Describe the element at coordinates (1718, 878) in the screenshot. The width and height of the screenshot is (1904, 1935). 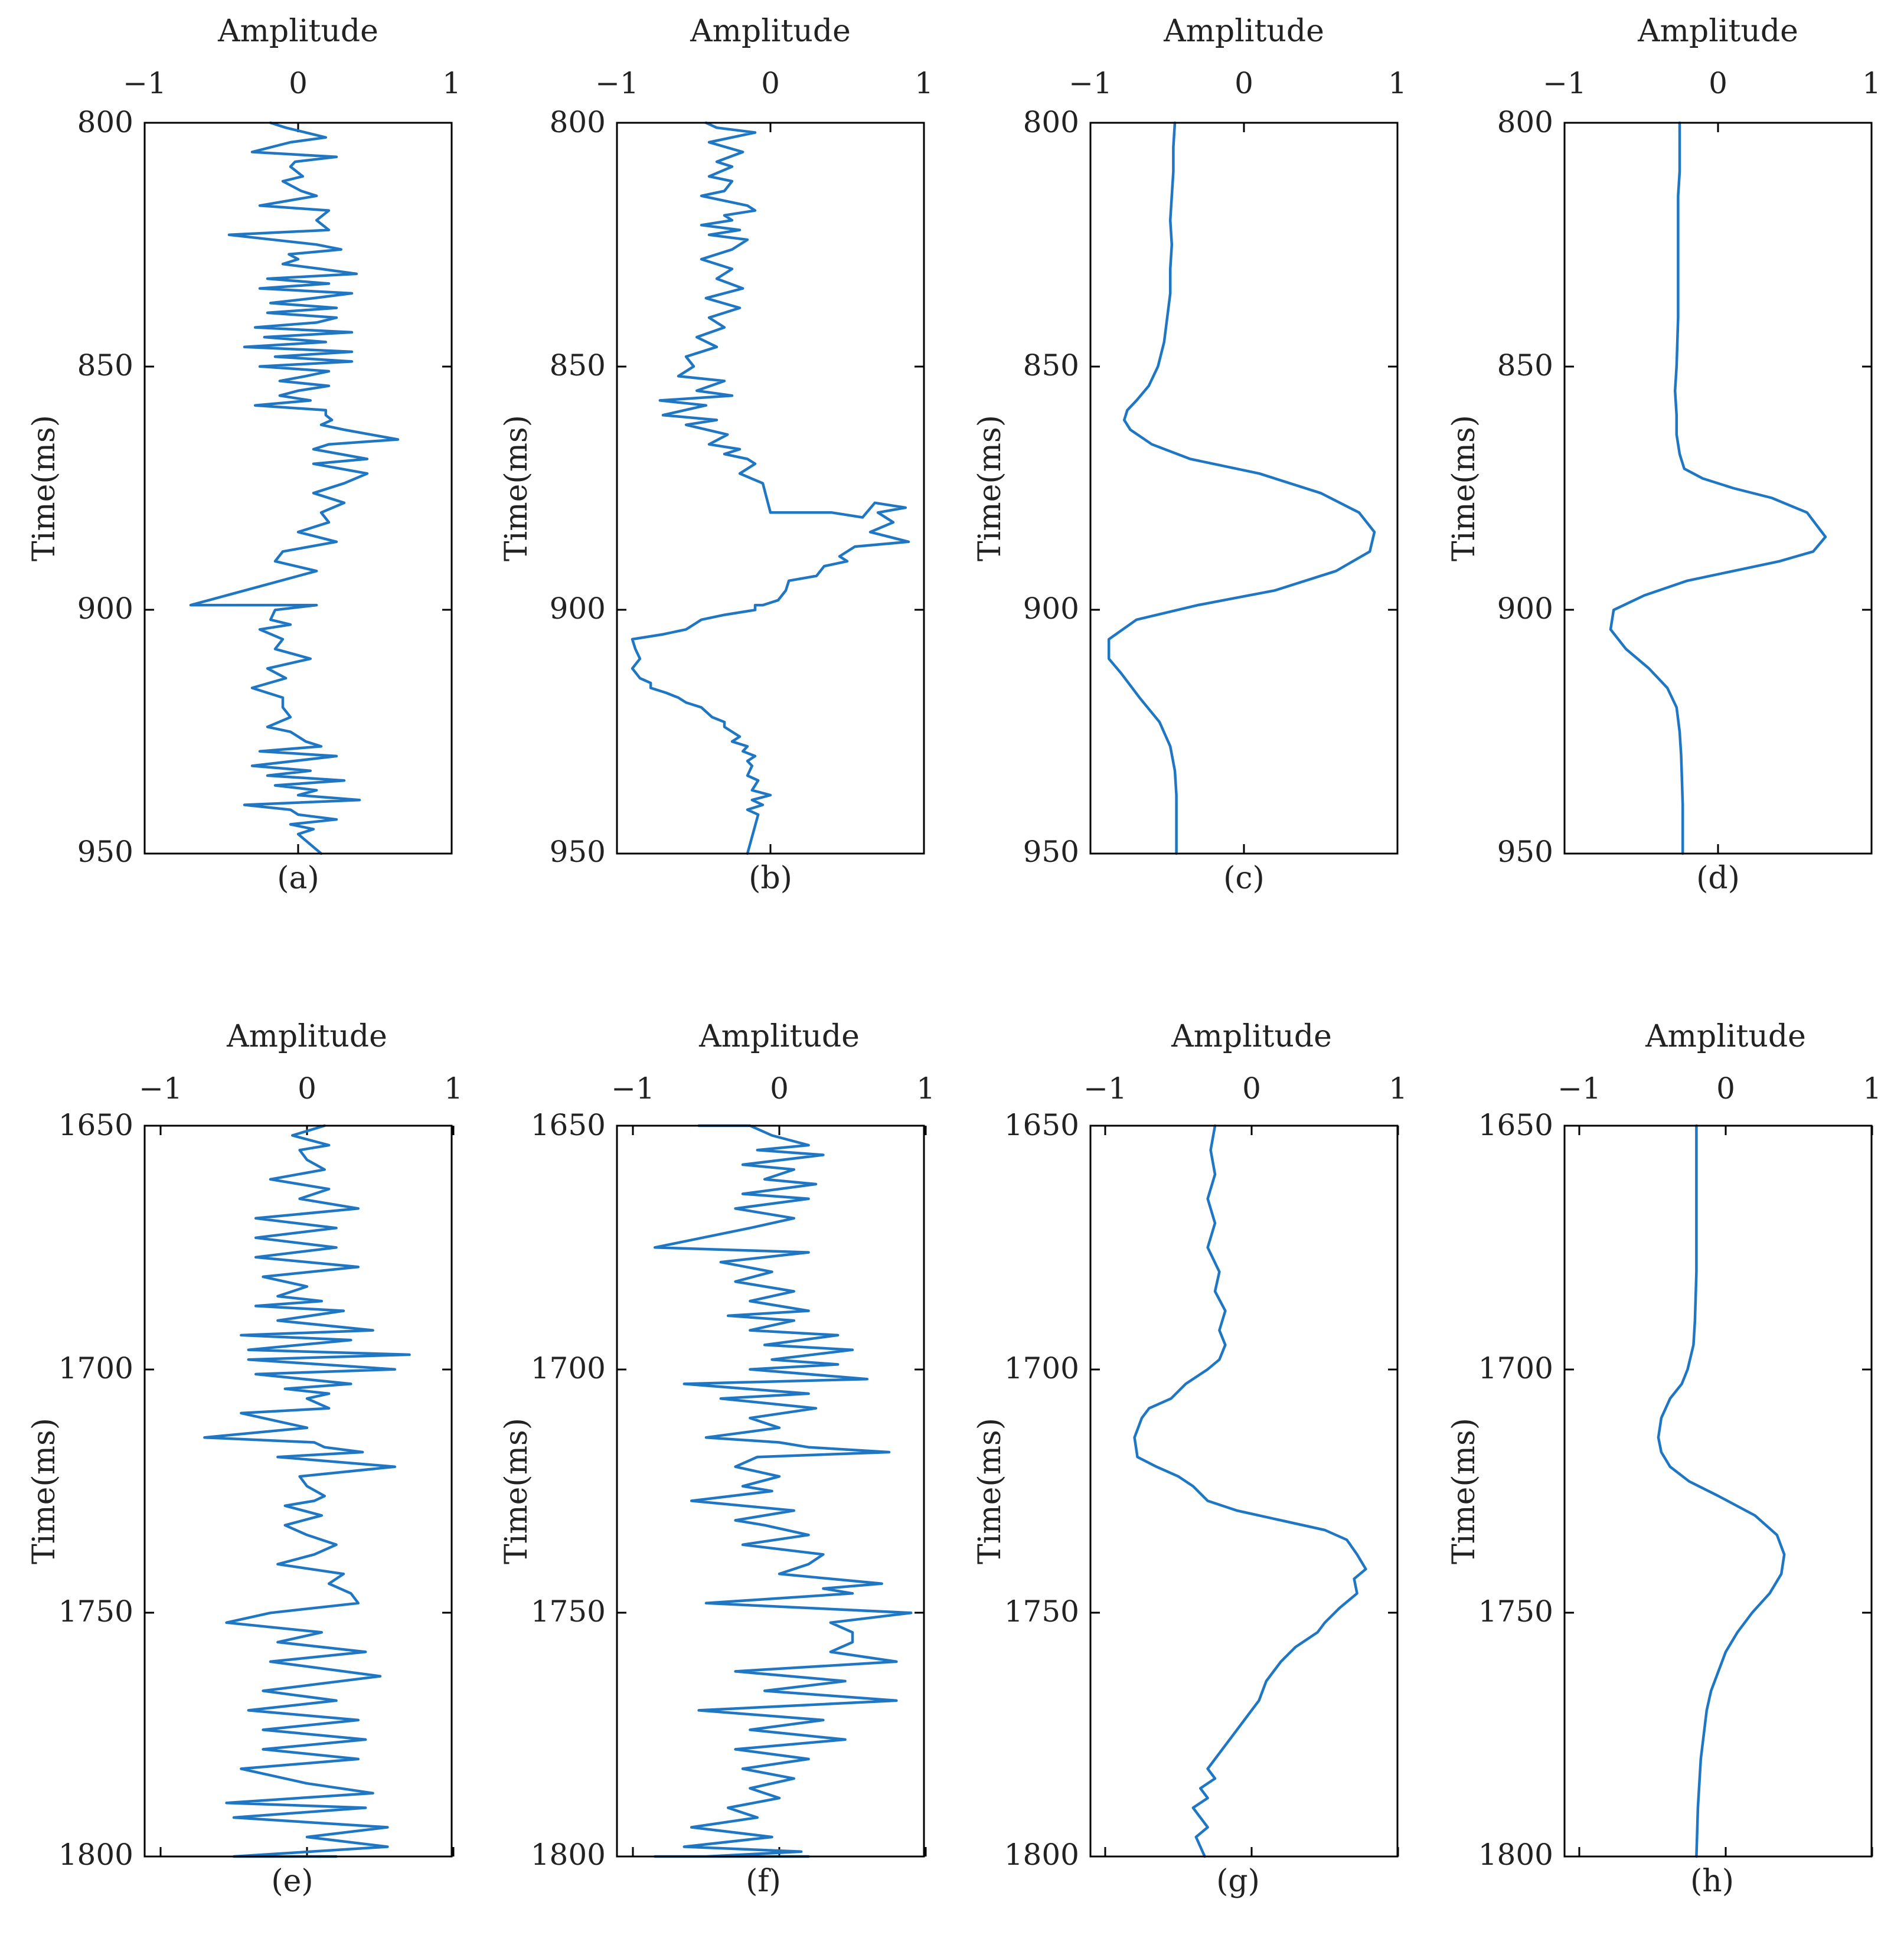
I see `panel-caption: (d)` at that location.